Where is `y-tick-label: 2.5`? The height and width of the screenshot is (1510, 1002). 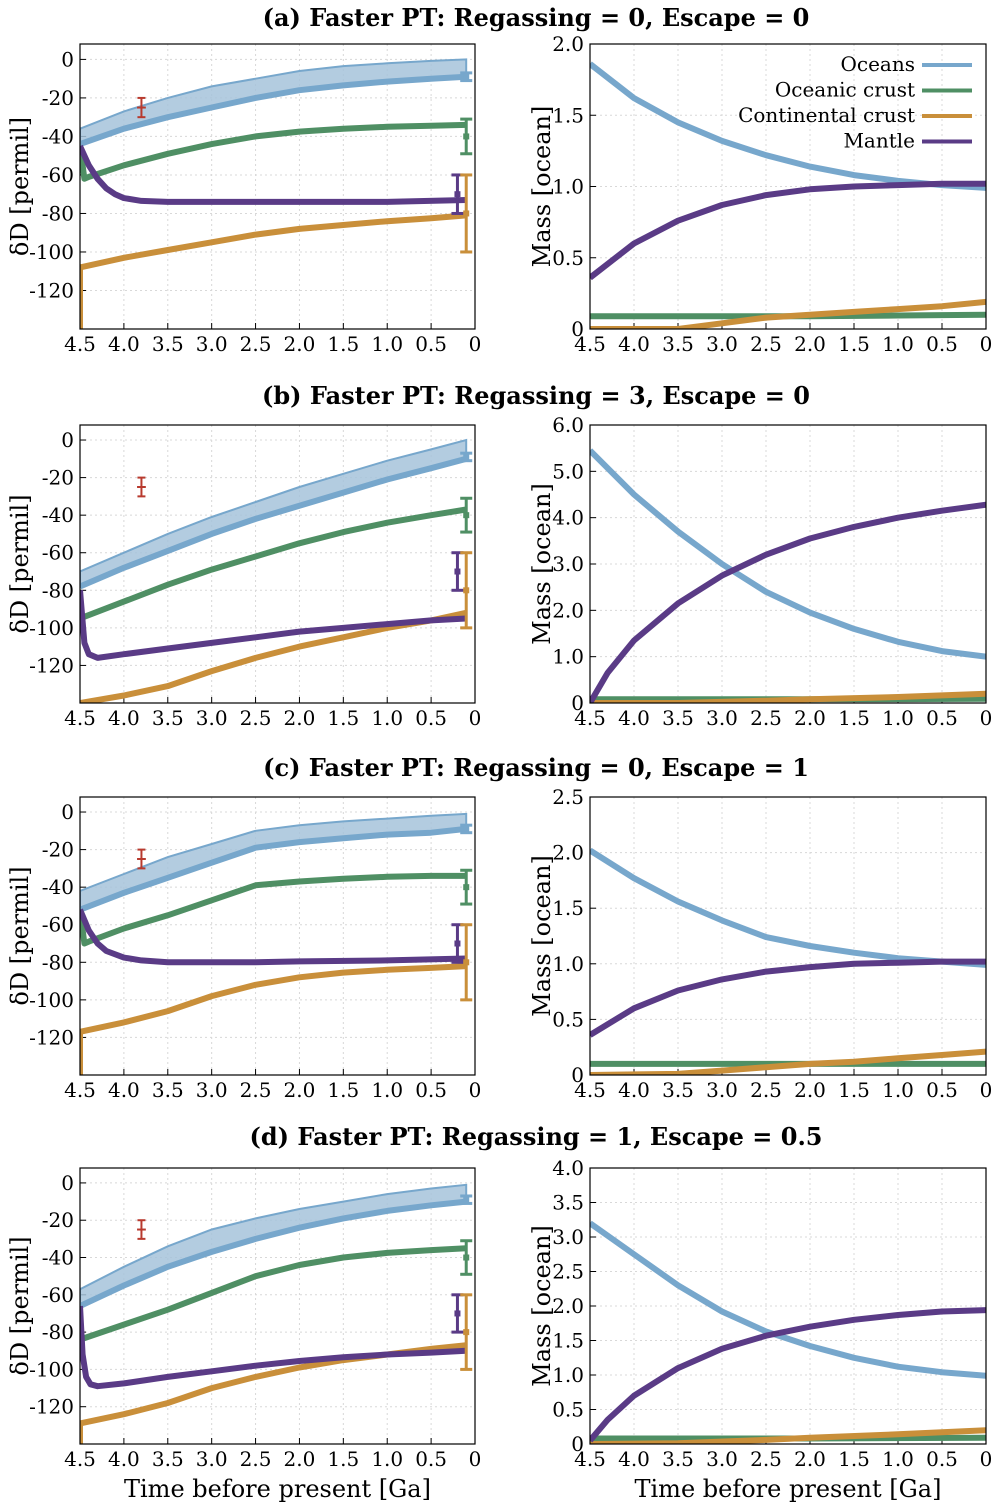
y-tick-label: 2.5 is located at coordinates (568, 797).